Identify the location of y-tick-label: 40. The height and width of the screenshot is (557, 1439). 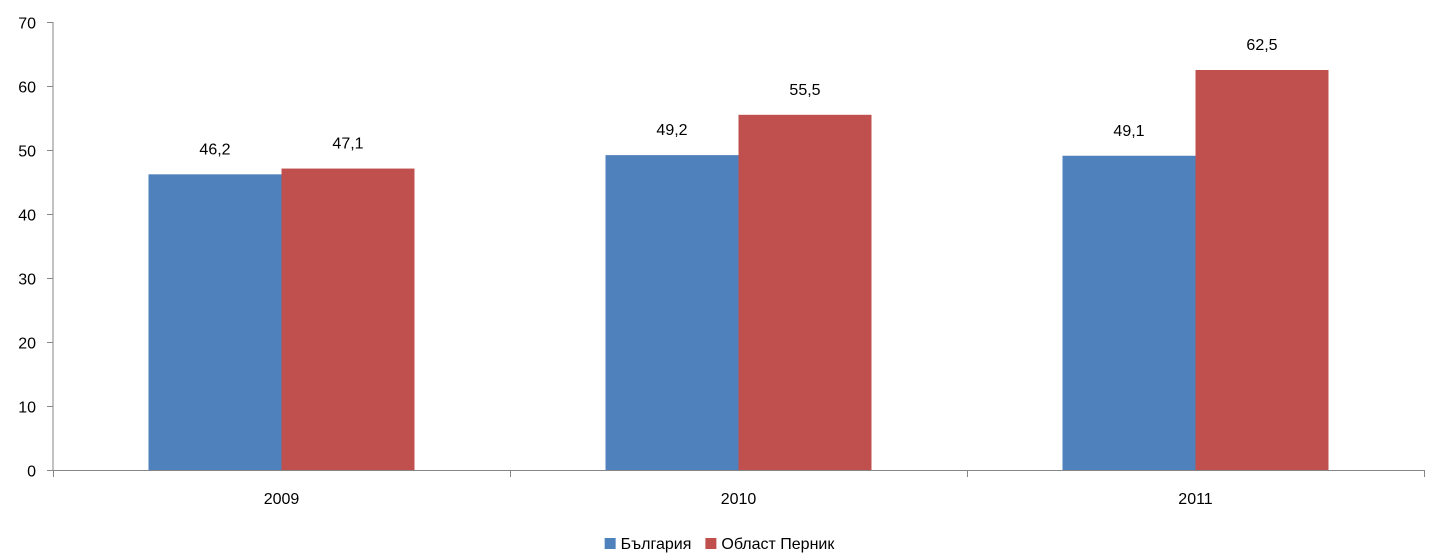
(27, 216).